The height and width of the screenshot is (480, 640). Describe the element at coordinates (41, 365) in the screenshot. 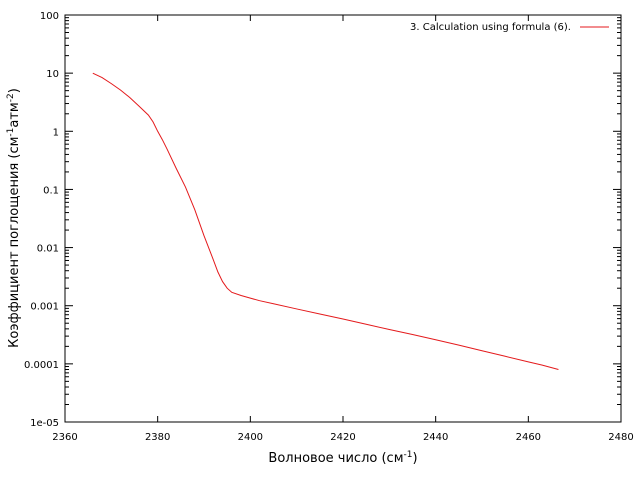

I see `y-tick-label: 0.0001` at that location.